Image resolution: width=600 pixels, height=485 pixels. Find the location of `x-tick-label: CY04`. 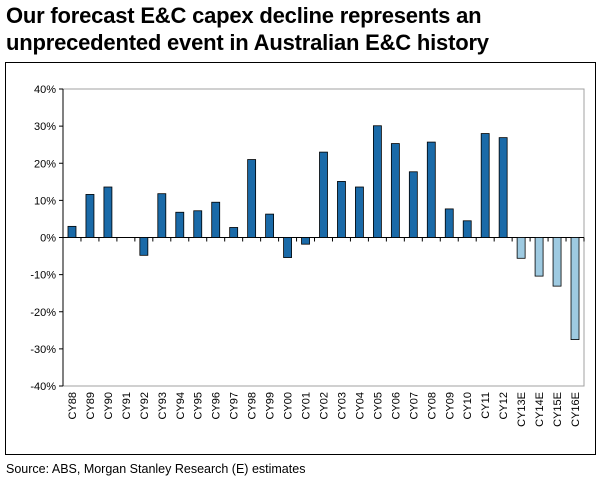

x-tick-label: CY04 is located at coordinates (360, 406).